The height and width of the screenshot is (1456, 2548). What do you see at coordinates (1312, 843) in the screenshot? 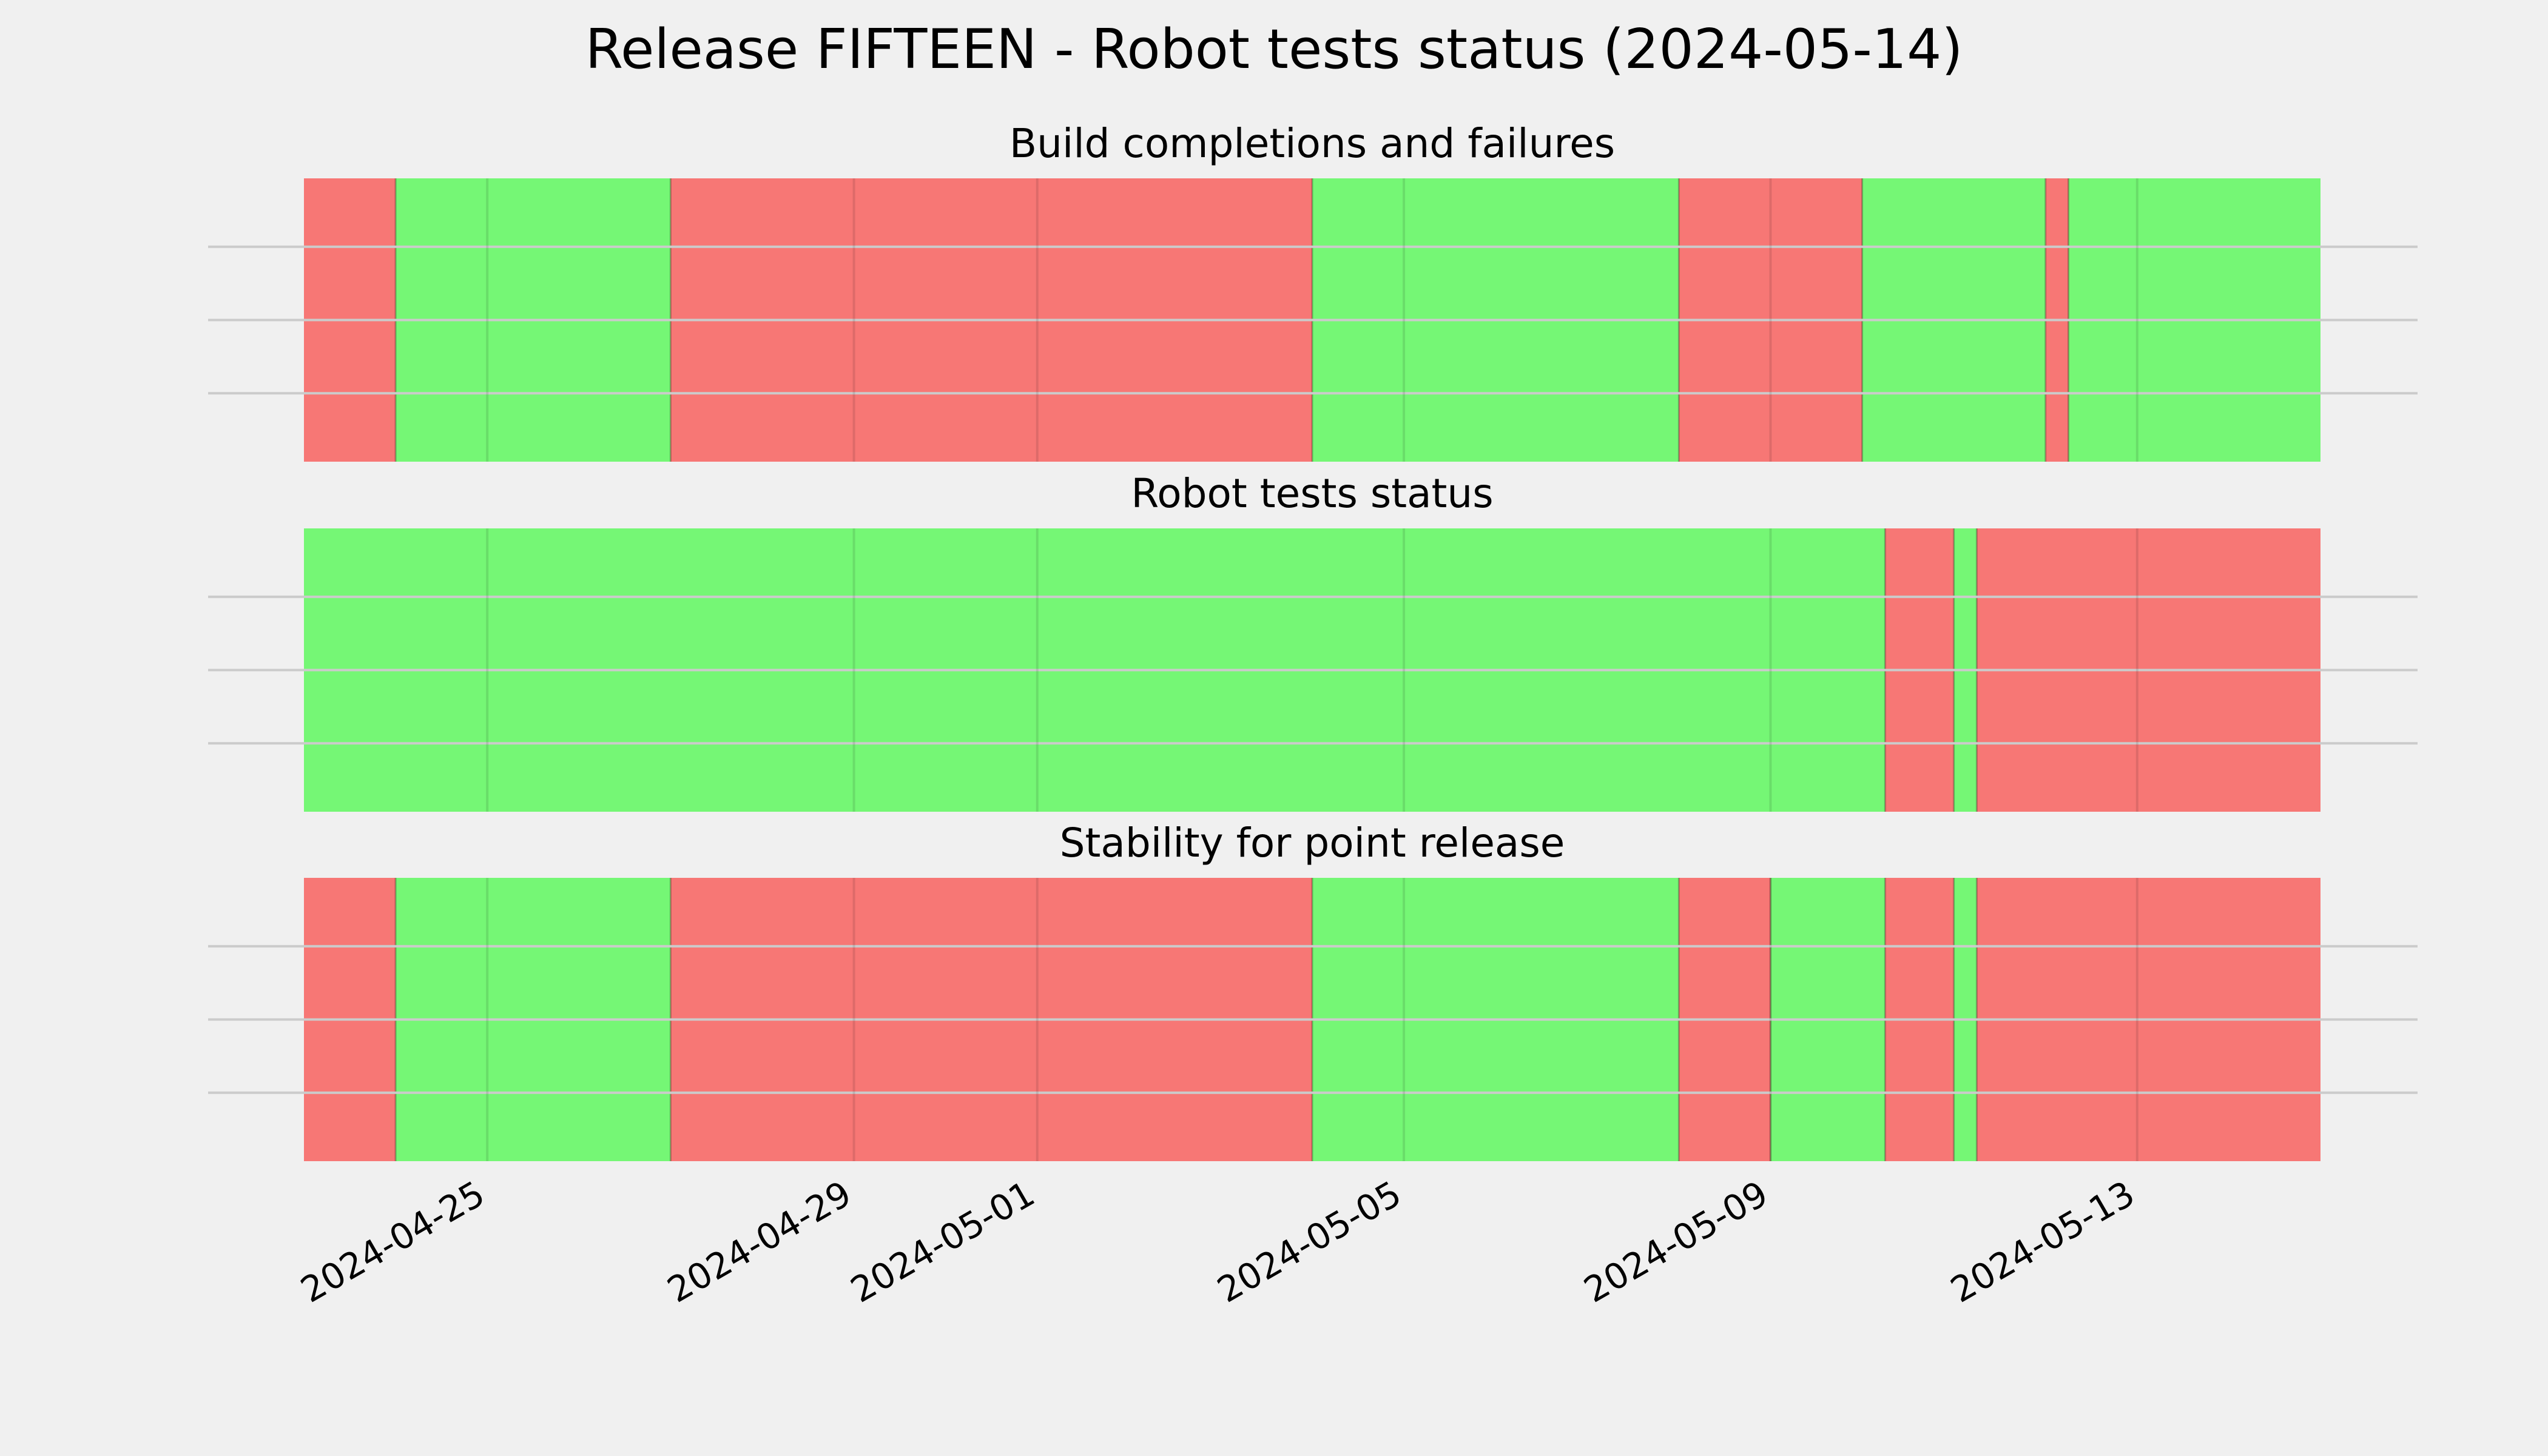
I see `panel-title: Stability for point release` at bounding box center [1312, 843].